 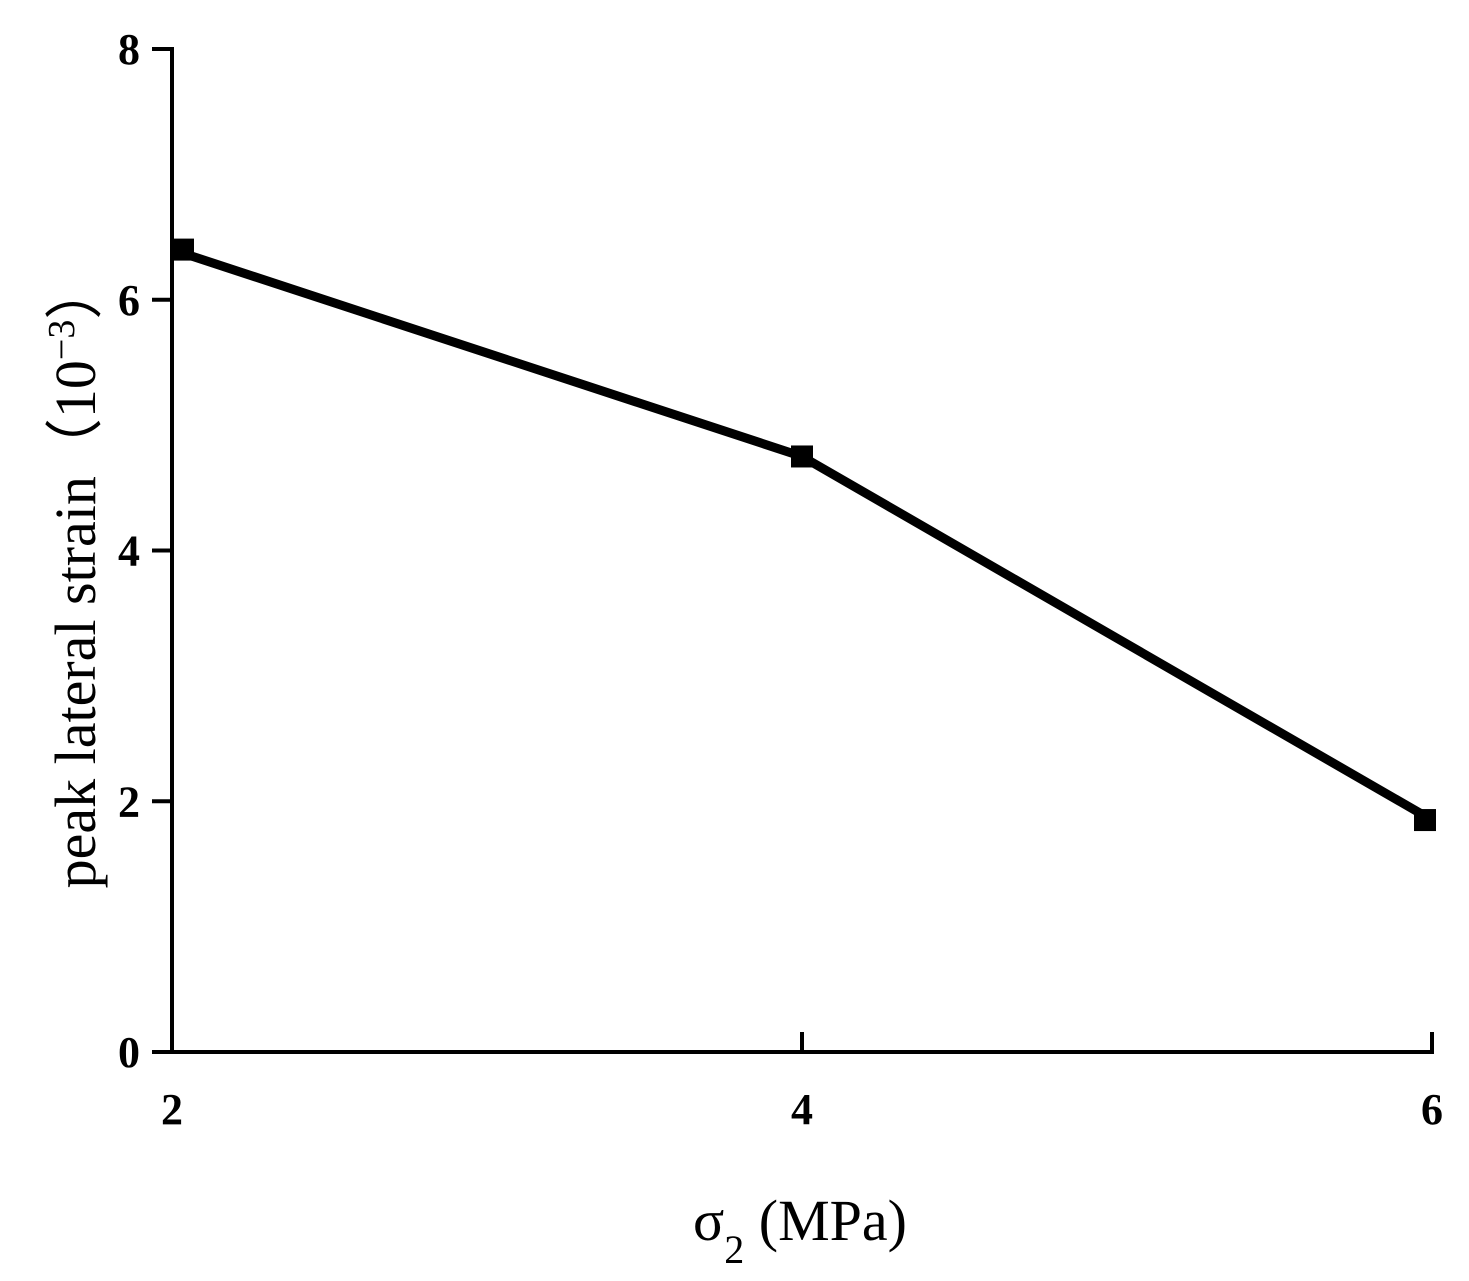 I want to click on x-tick-label: 2, so click(x=172, y=1109).